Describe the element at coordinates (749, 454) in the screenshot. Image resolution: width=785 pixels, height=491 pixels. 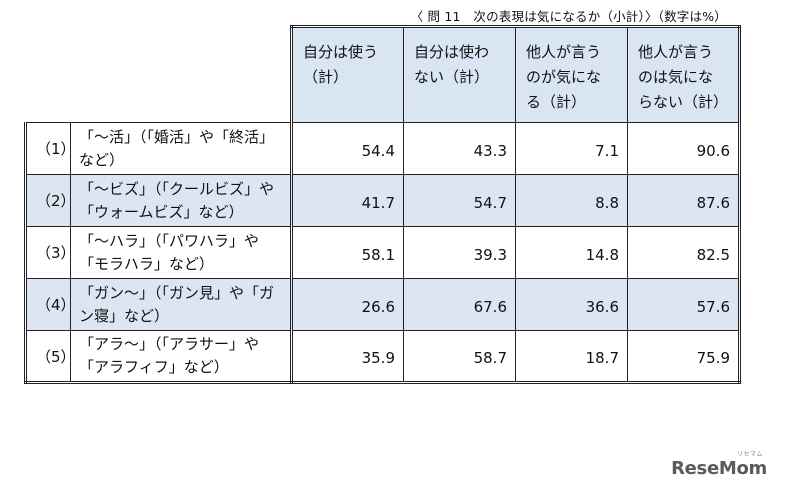
I see `logo-subtext: リセマム` at that location.